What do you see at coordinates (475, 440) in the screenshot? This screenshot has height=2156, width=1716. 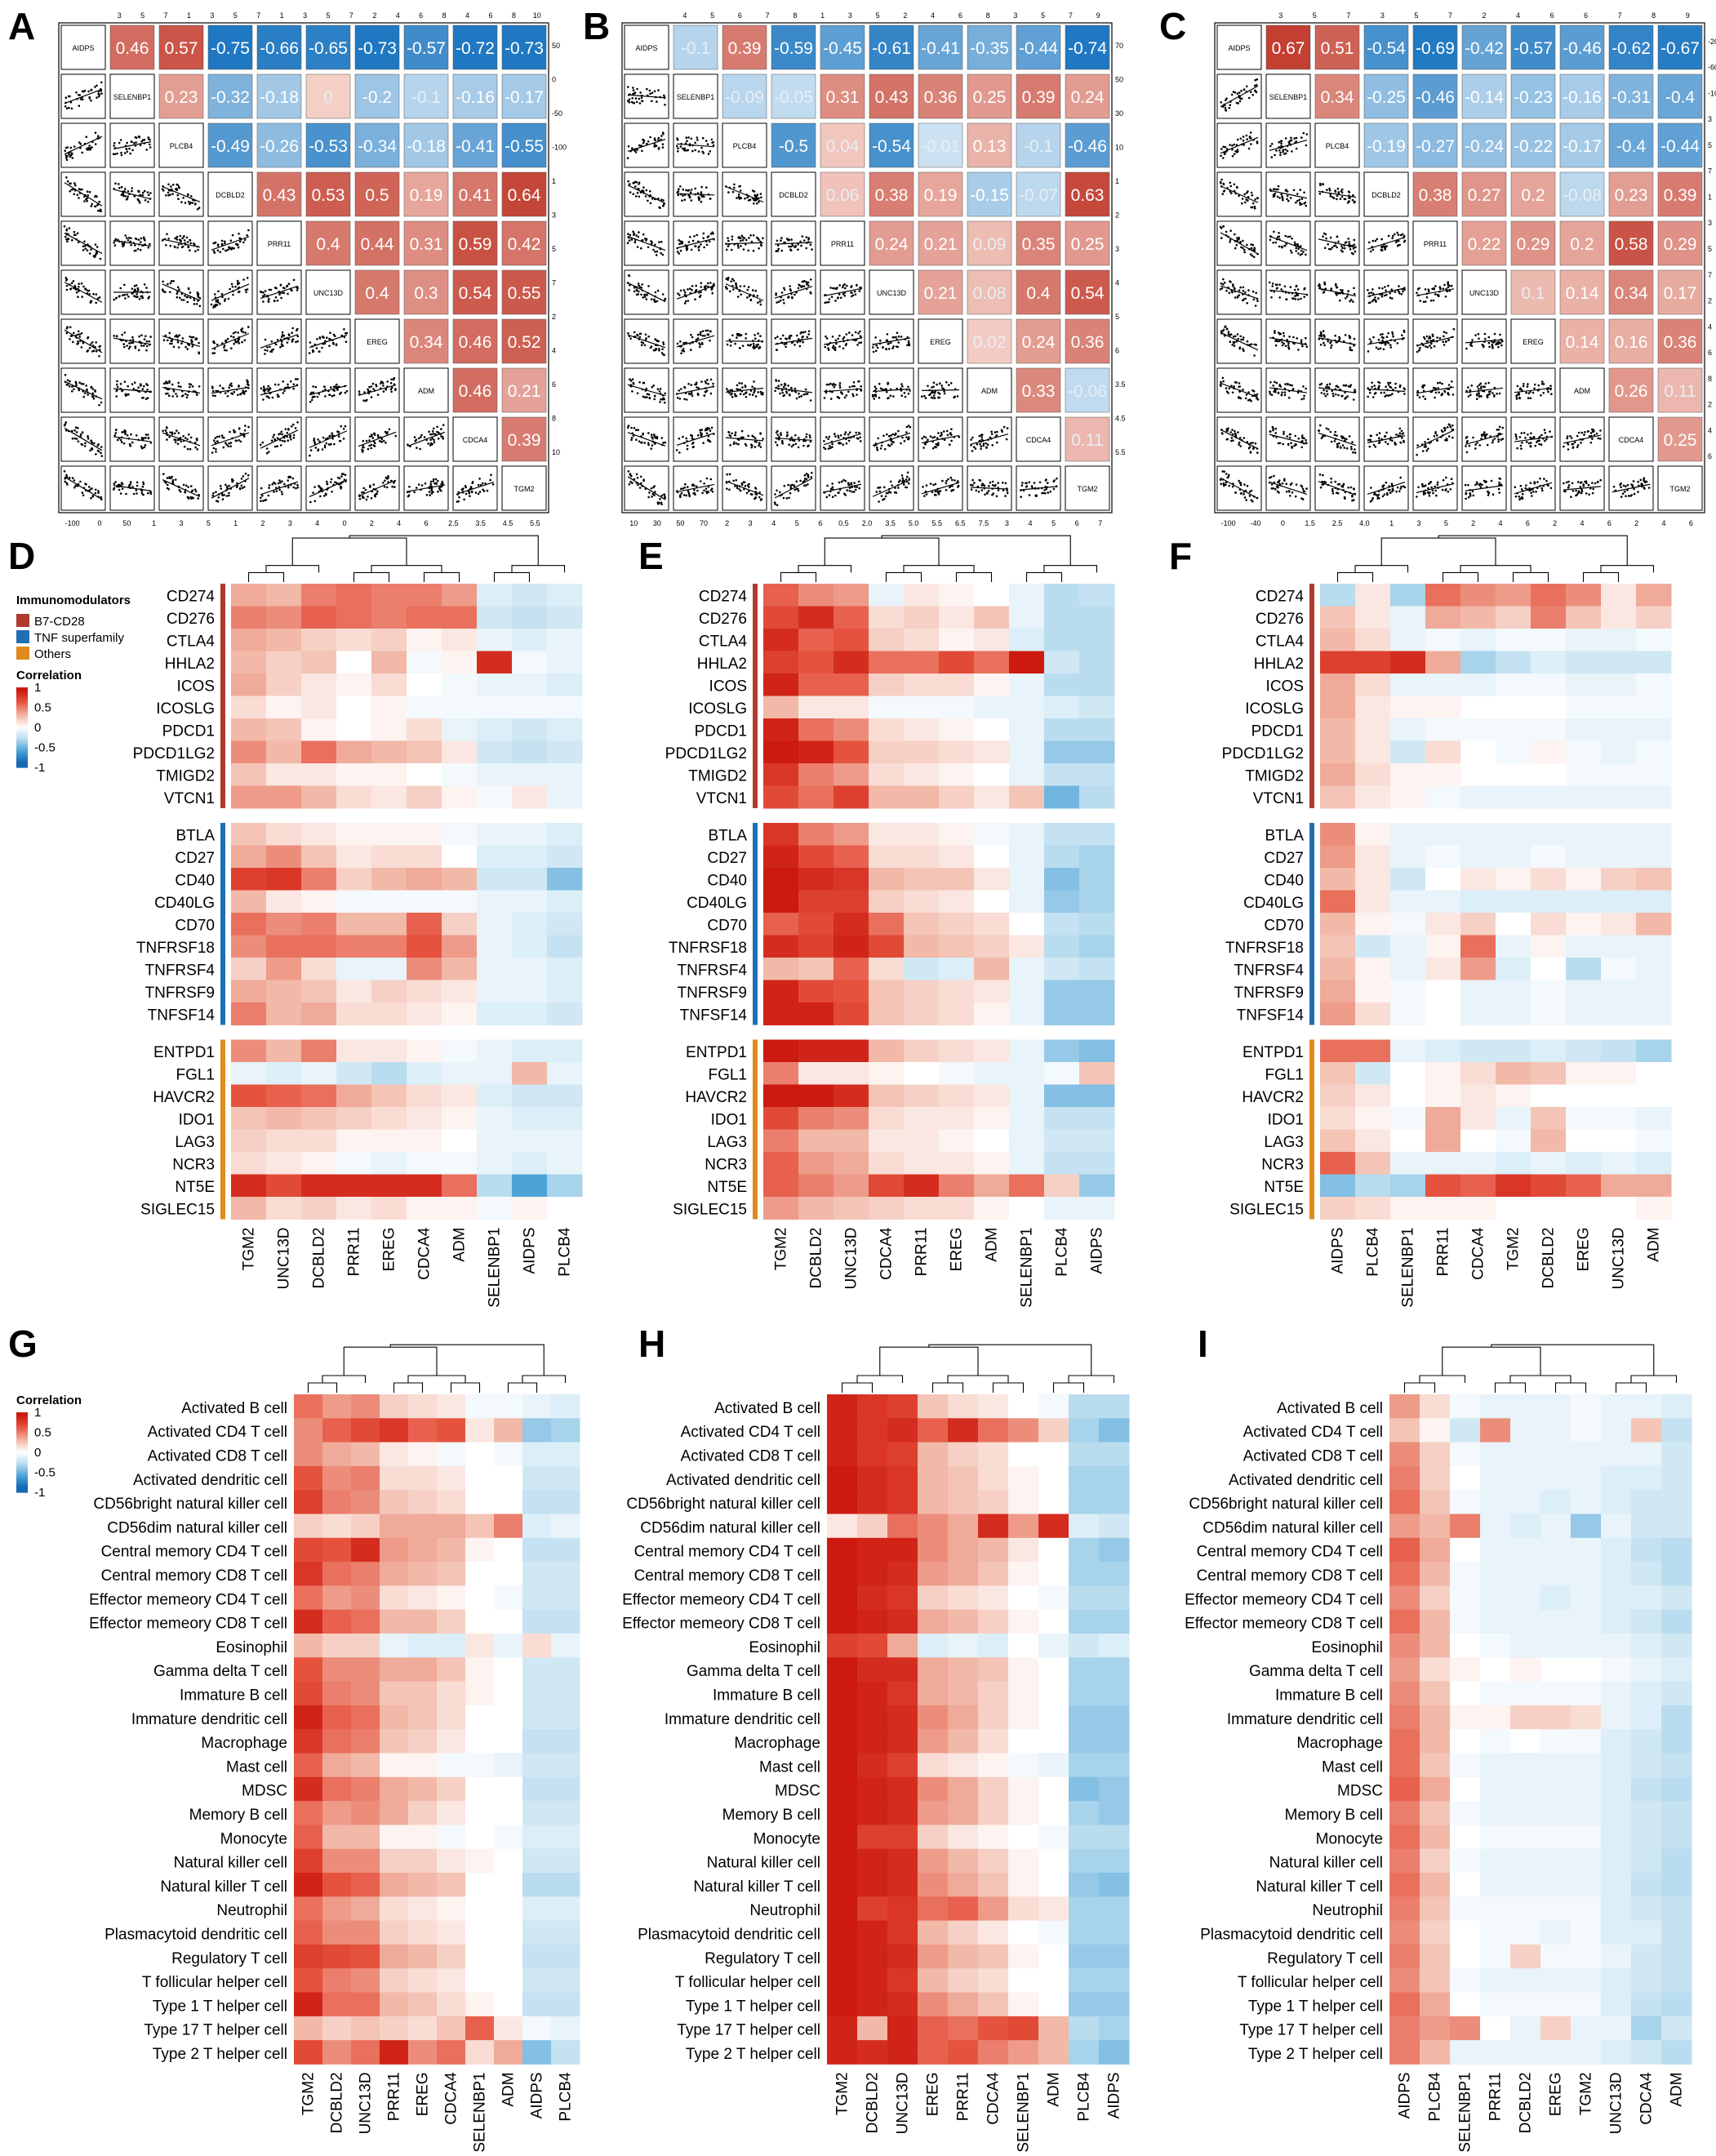 I see `variable-label: CDCA4` at bounding box center [475, 440].